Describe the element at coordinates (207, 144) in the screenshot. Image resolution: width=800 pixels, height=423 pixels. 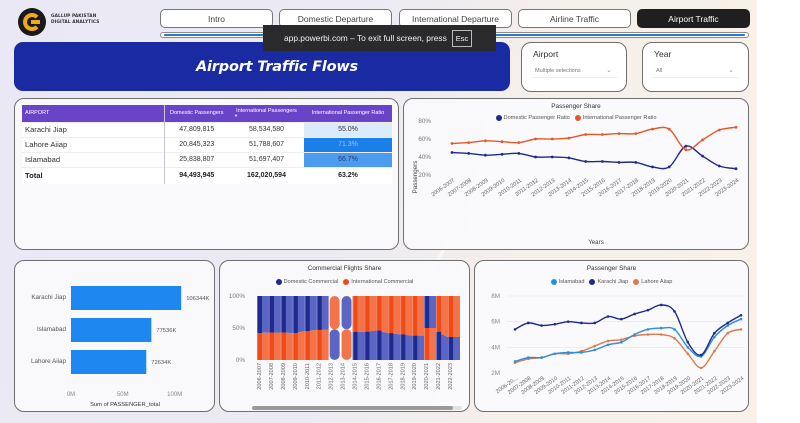
I see `table-row: Lahore Aiiap 20,845,323 51,788,607 71.3%` at that location.